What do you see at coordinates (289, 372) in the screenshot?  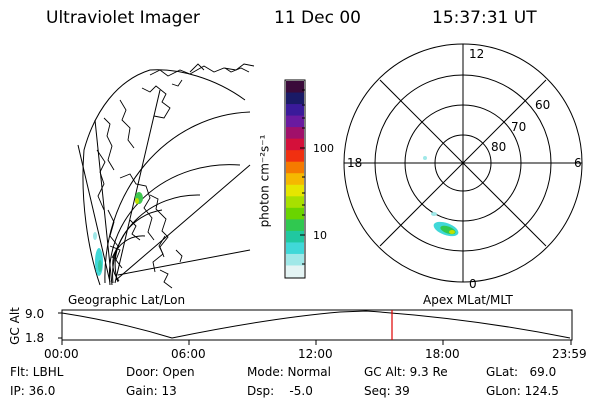 I see `status-mode: Mode: Normal` at bounding box center [289, 372].